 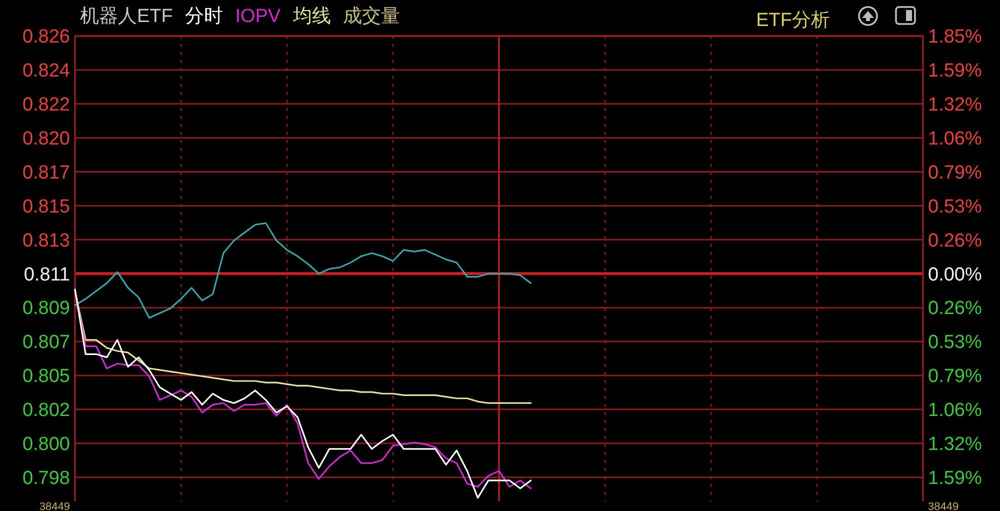 I want to click on chart-title: 机器人ETF, so click(x=126, y=16).